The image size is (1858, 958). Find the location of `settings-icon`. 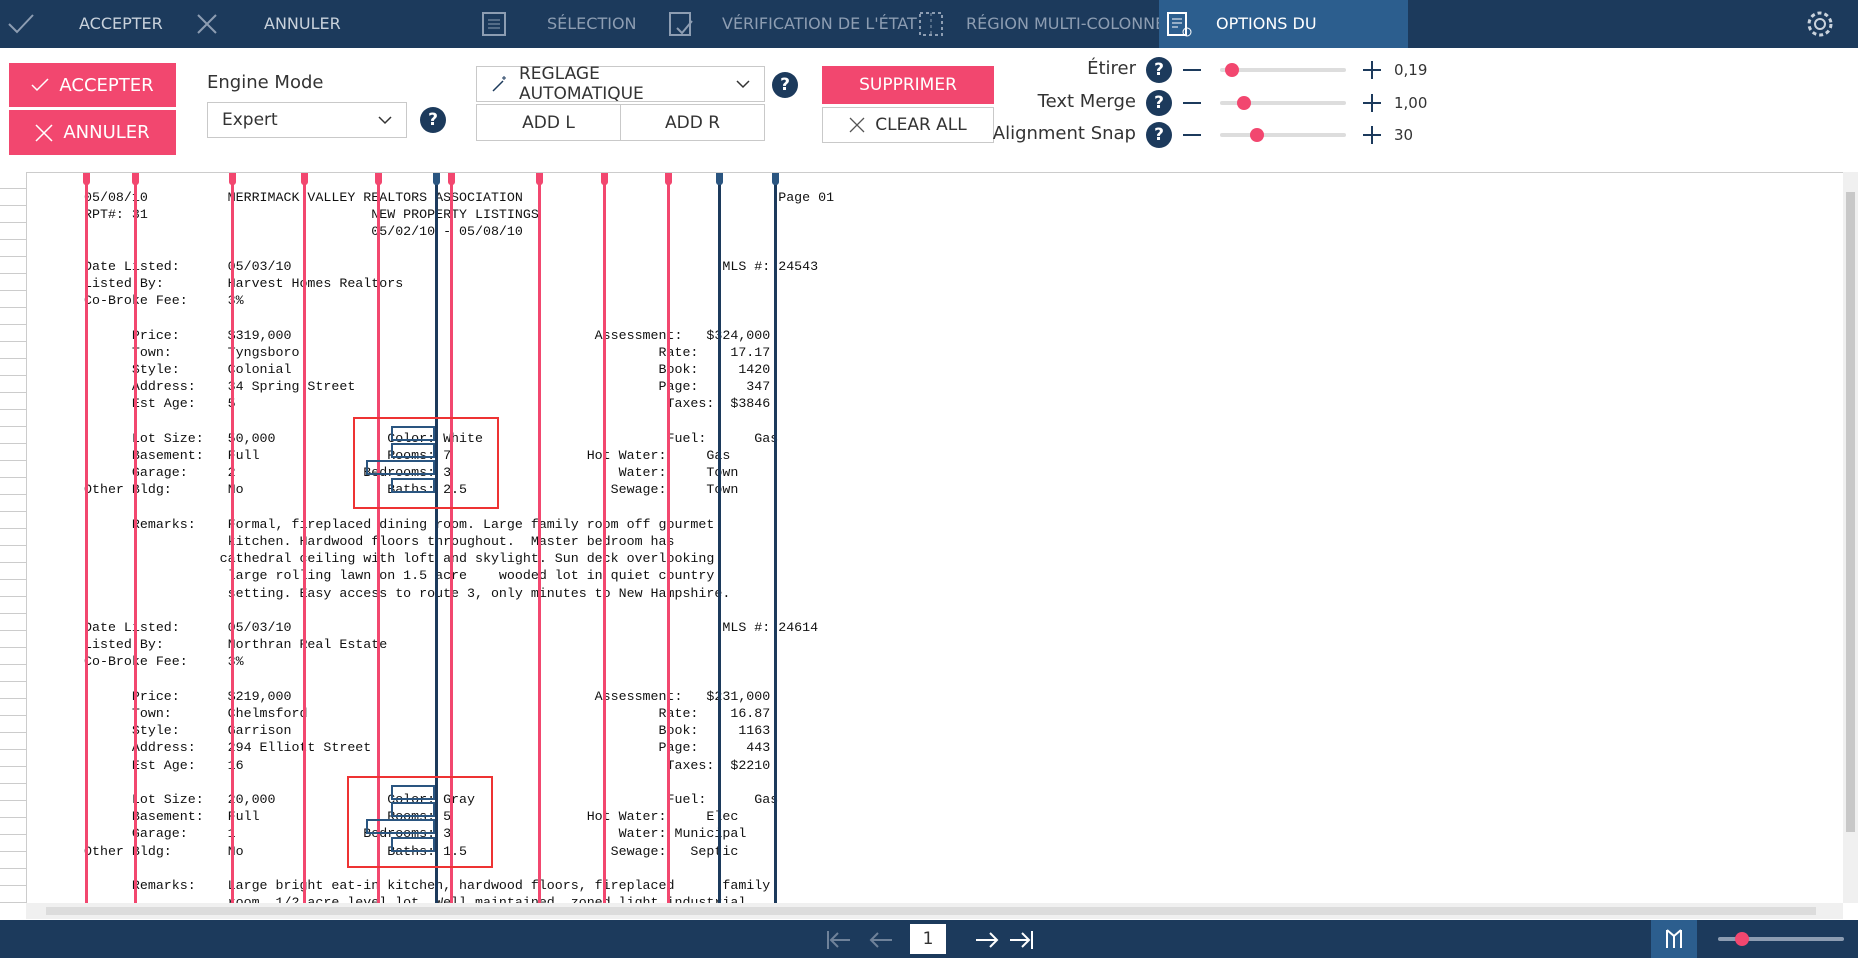

settings-icon is located at coordinates (1820, 24).